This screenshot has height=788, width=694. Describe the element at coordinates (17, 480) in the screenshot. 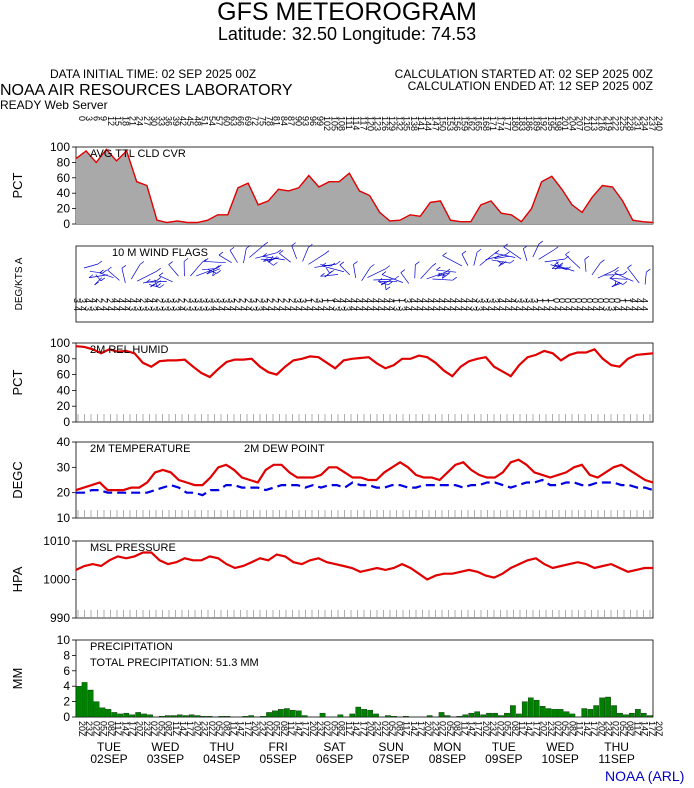

I see `temp-y-label: DEGC` at that location.